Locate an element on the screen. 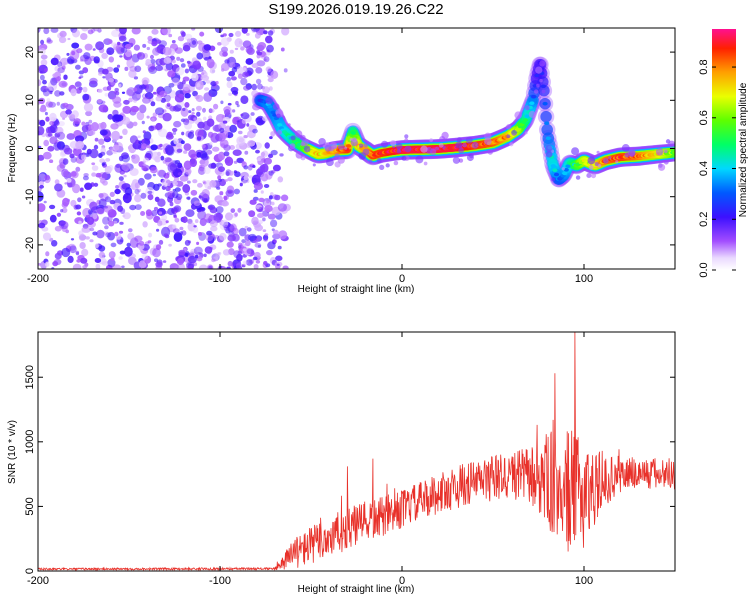 This screenshot has width=750, height=600. y-tick-label: 20 is located at coordinates (30, 52).